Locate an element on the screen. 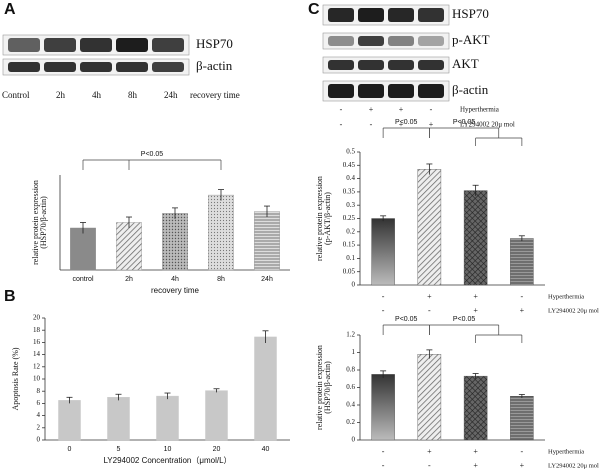  blot-label: p-AKT is located at coordinates (471, 39).